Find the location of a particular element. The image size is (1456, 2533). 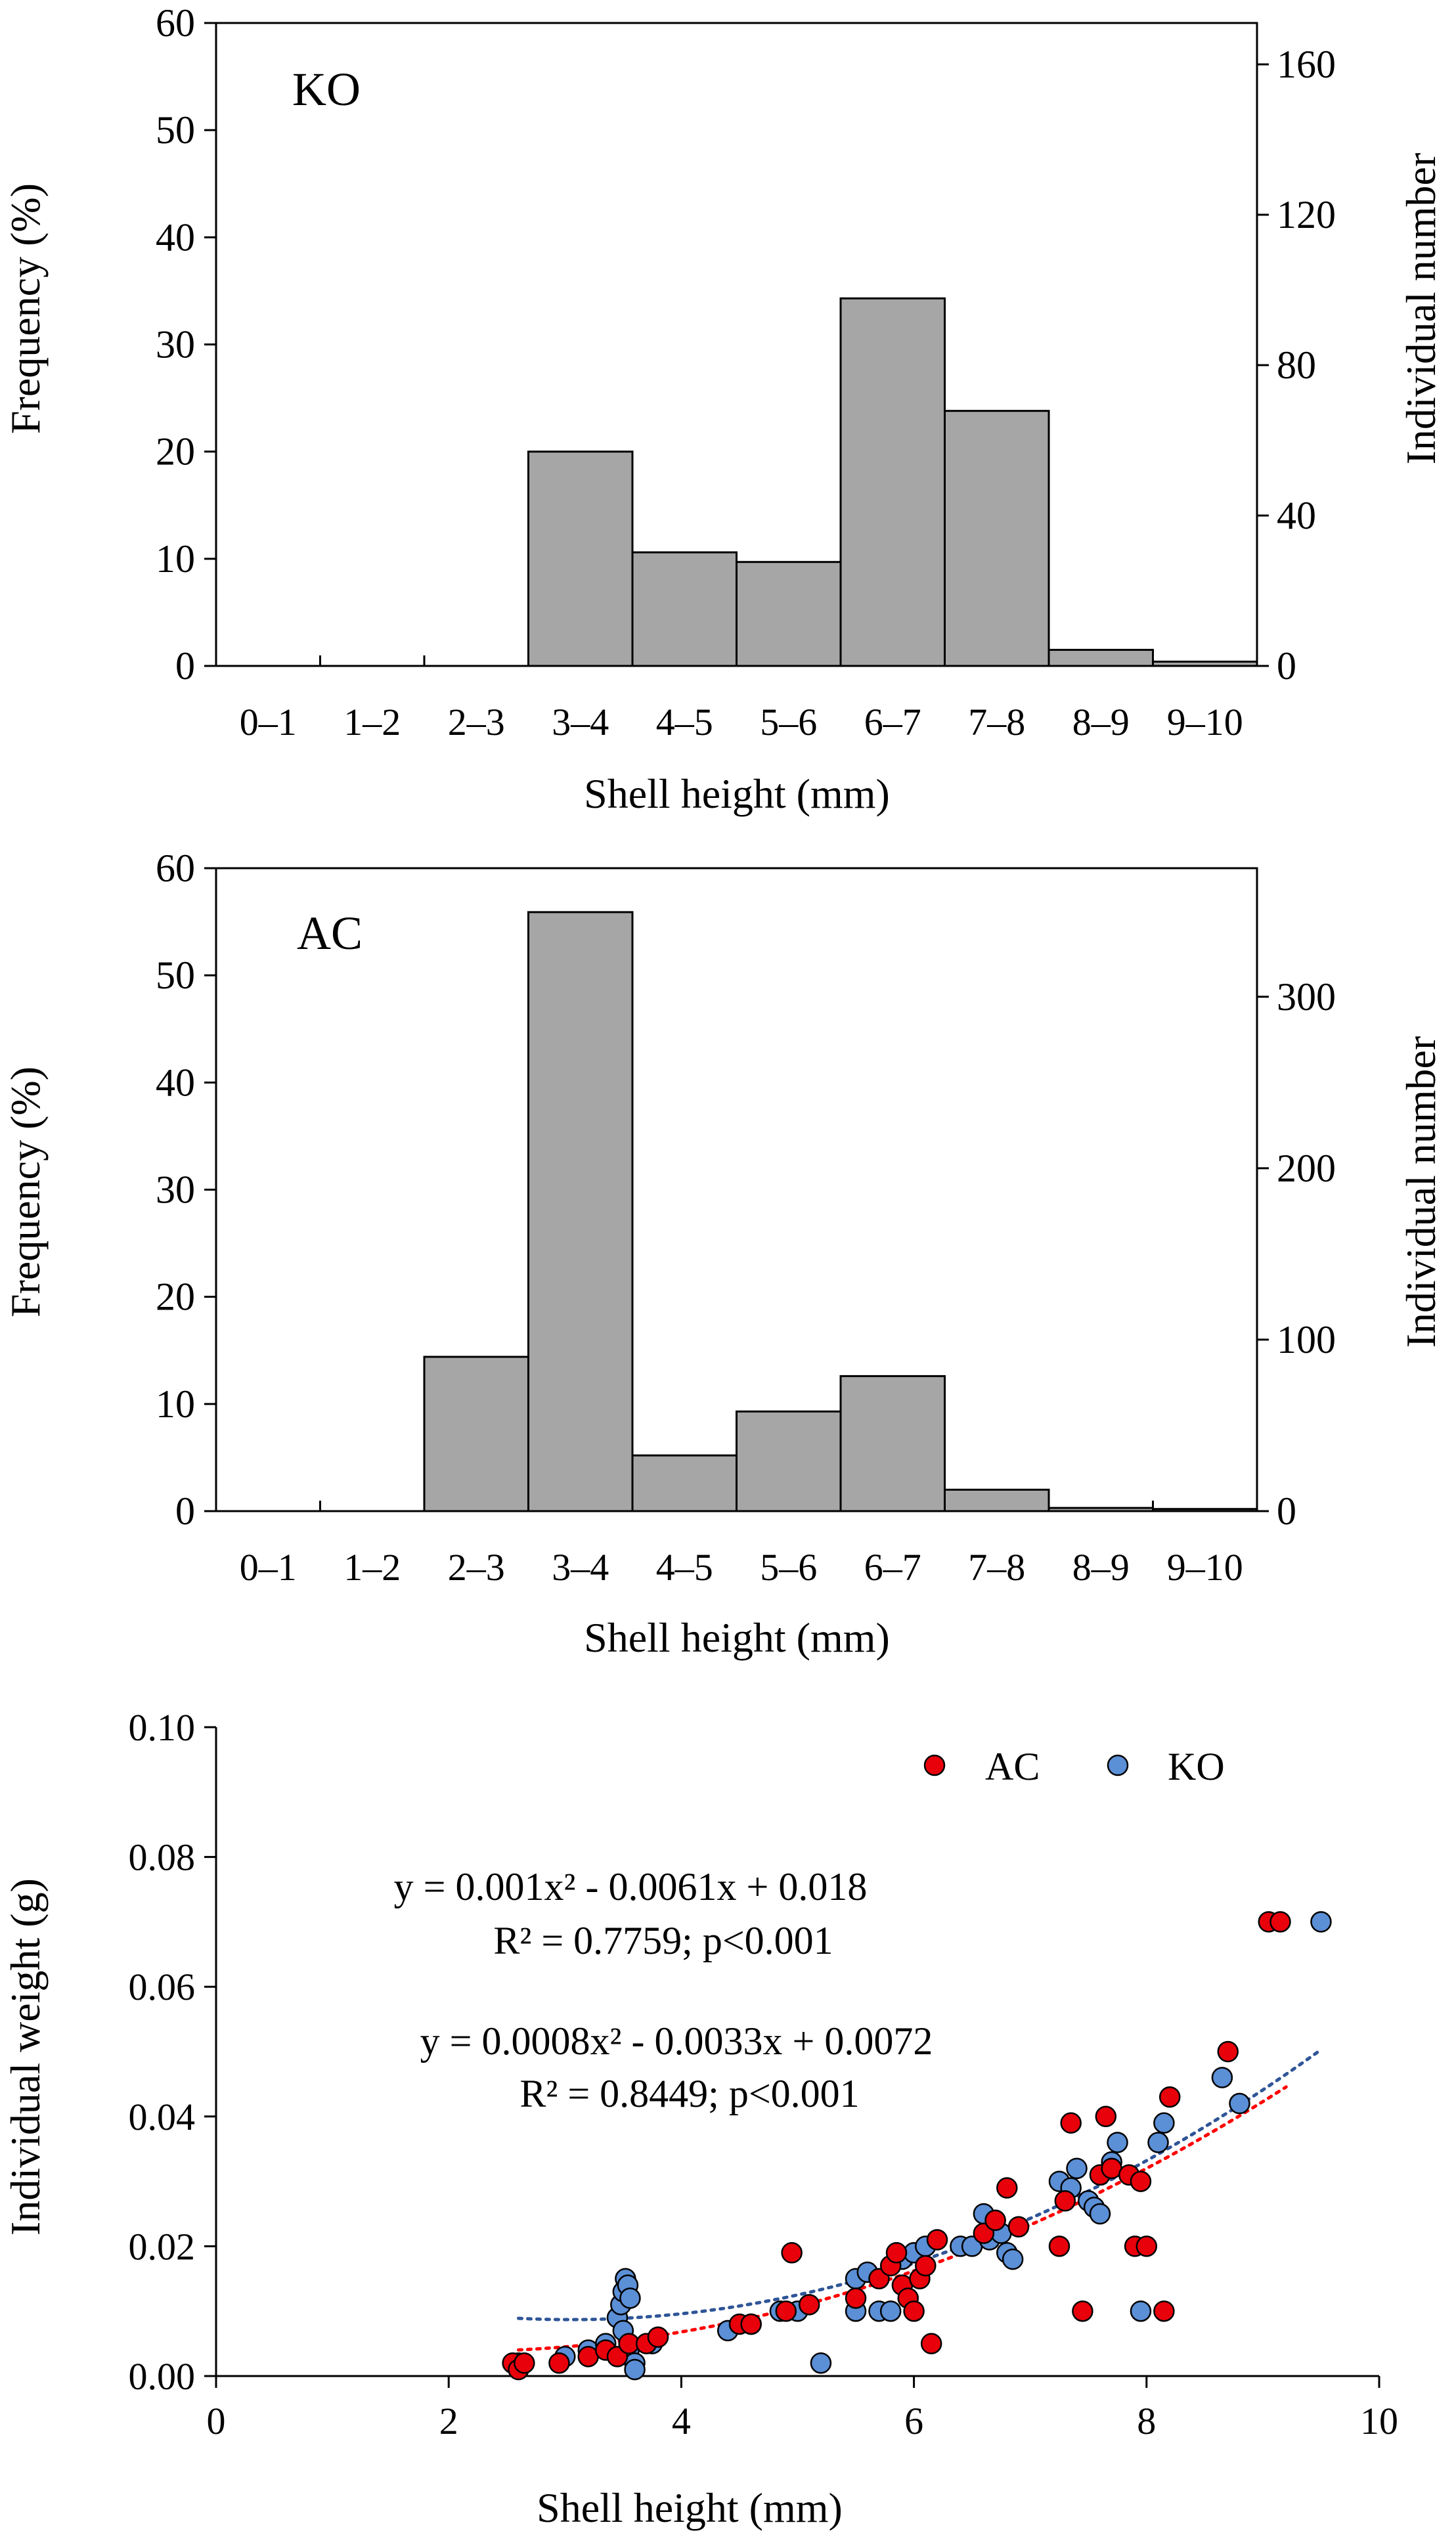

ko-y2tick-label: 80 is located at coordinates (1296, 365).